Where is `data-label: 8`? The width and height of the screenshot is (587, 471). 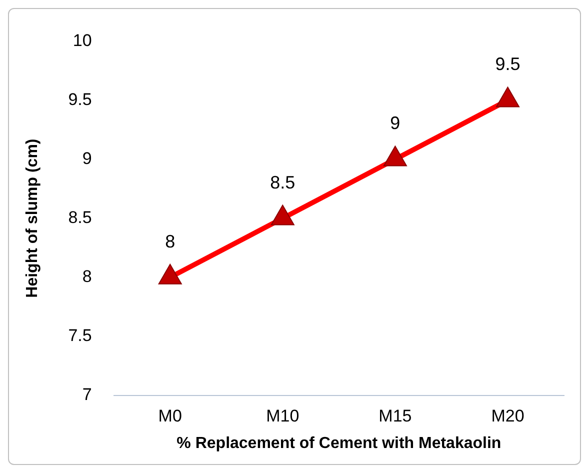 data-label: 8 is located at coordinates (170, 241).